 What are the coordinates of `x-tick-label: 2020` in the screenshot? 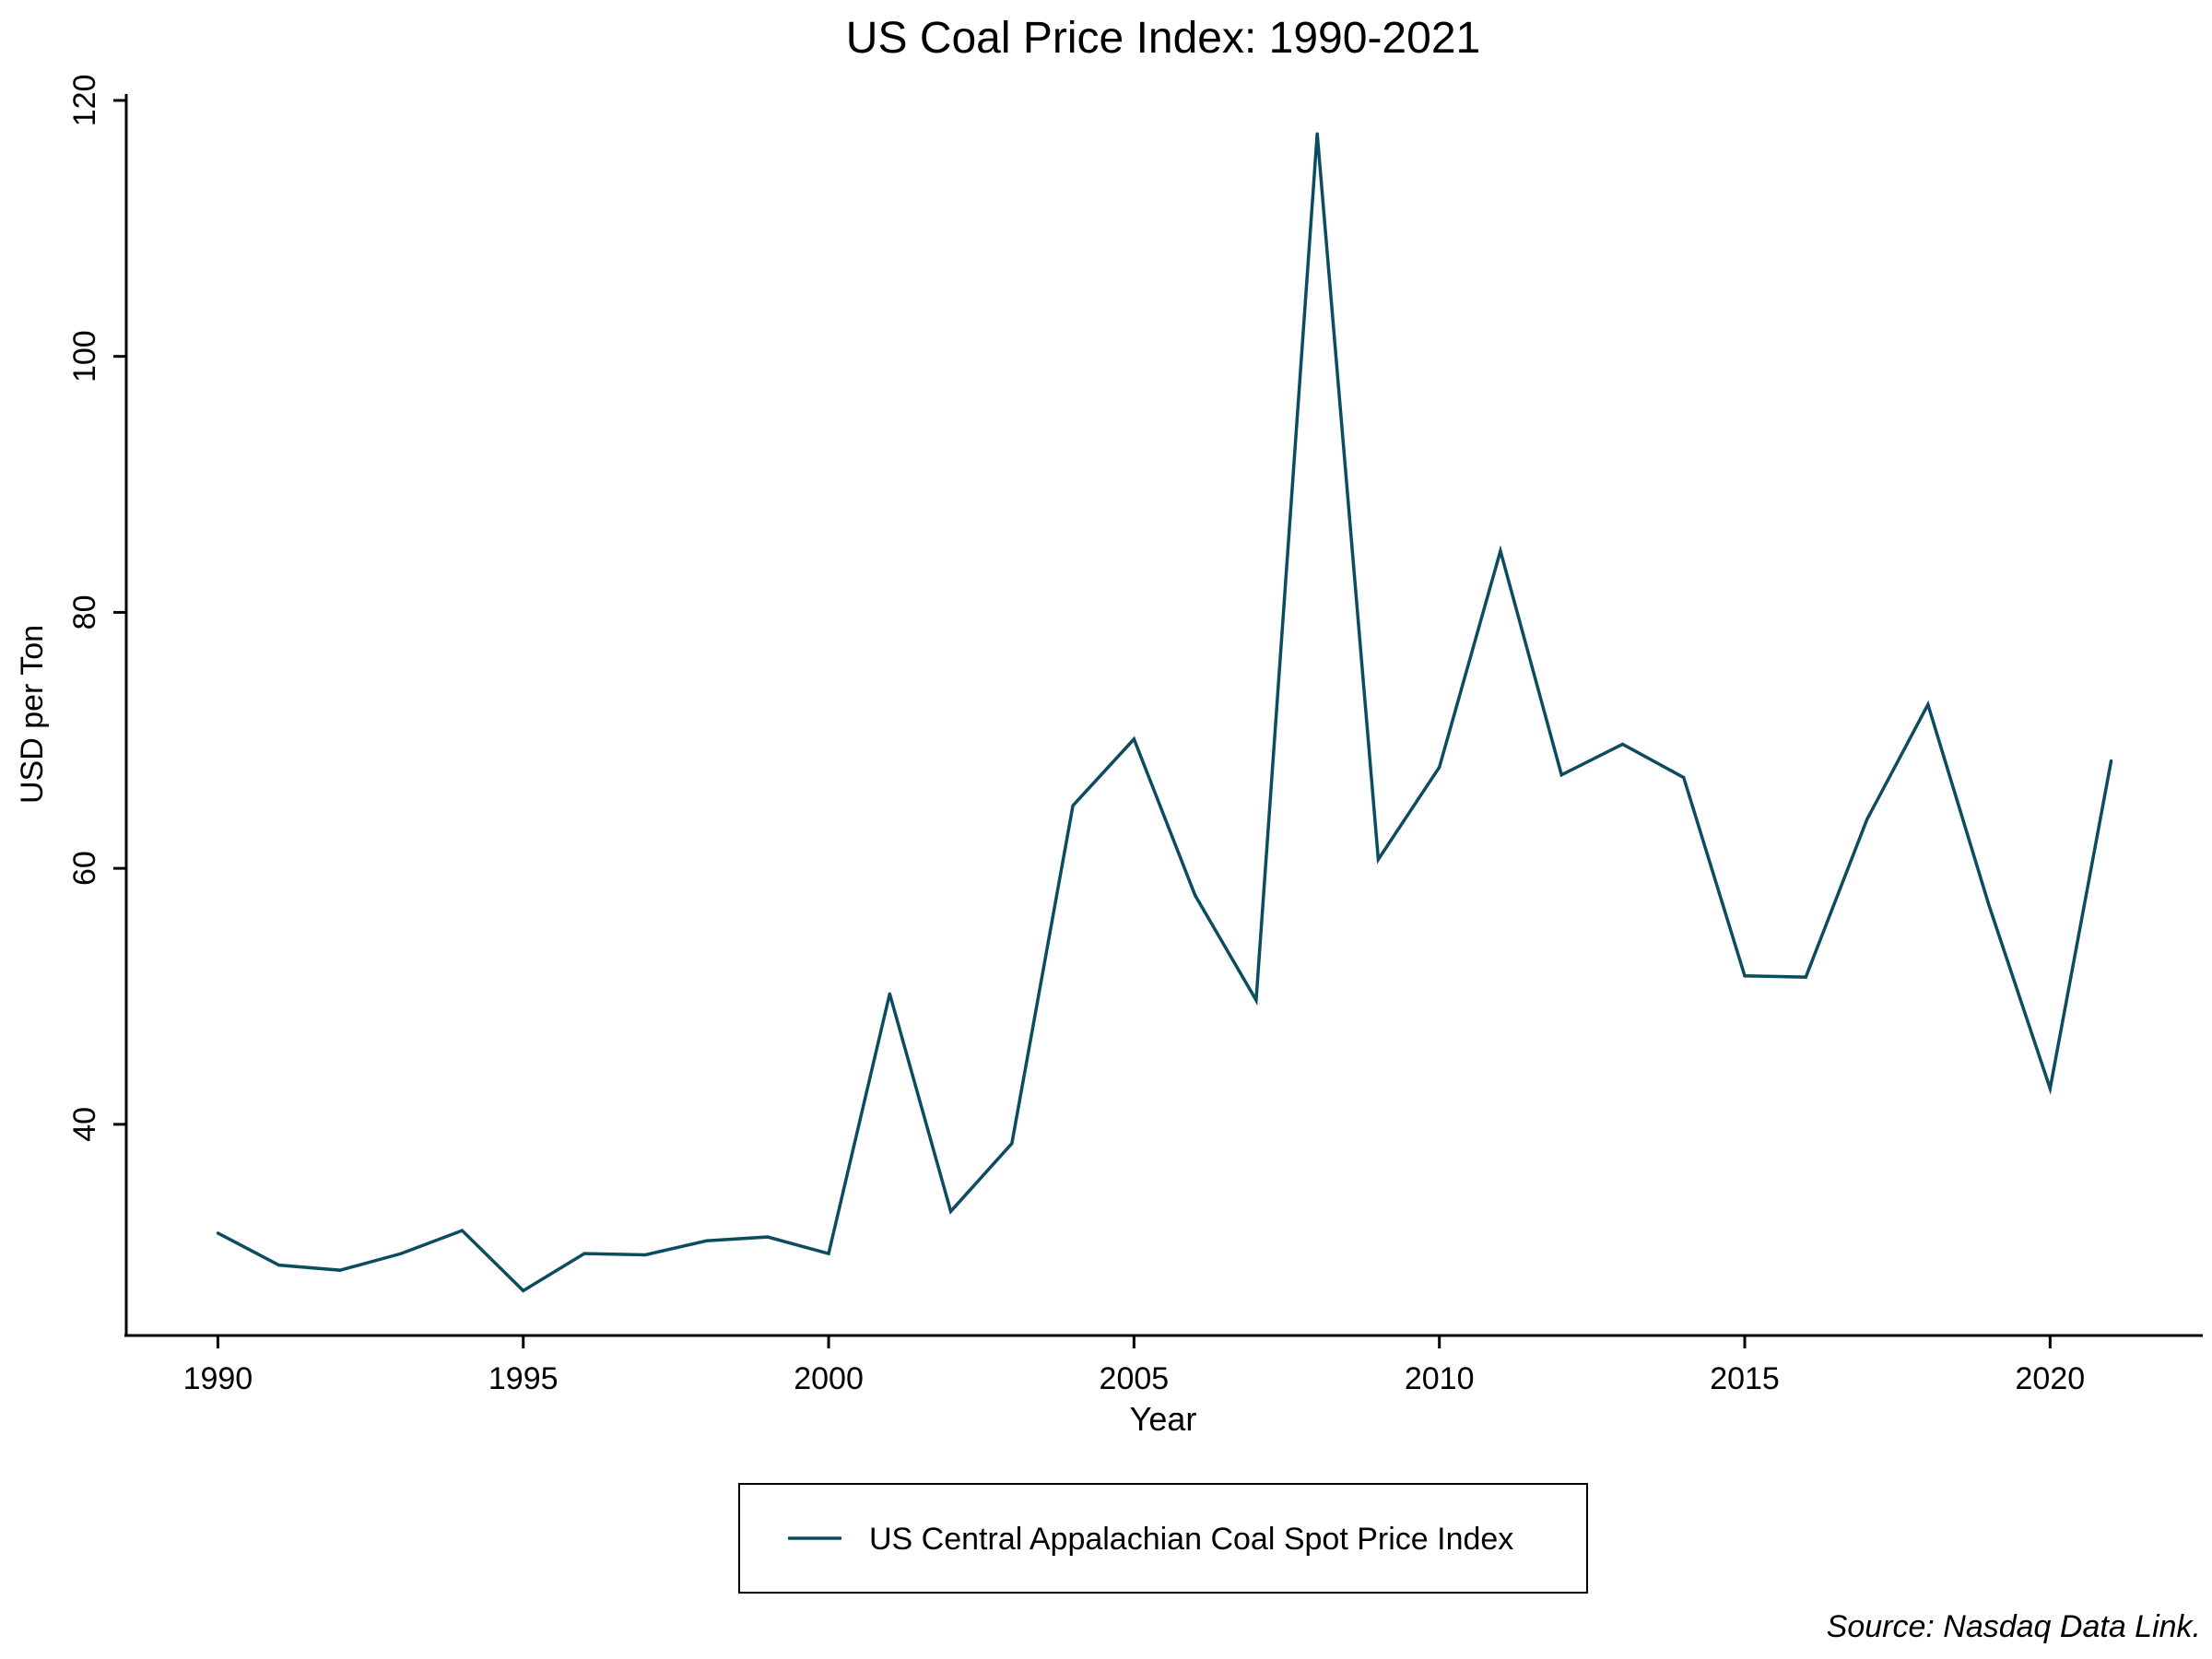 It's located at (2051, 1378).